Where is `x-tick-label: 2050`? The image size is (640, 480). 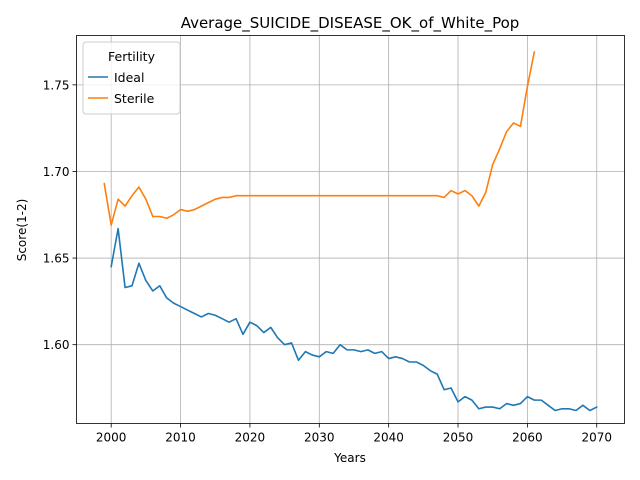
x-tick-label: 2050 is located at coordinates (458, 438).